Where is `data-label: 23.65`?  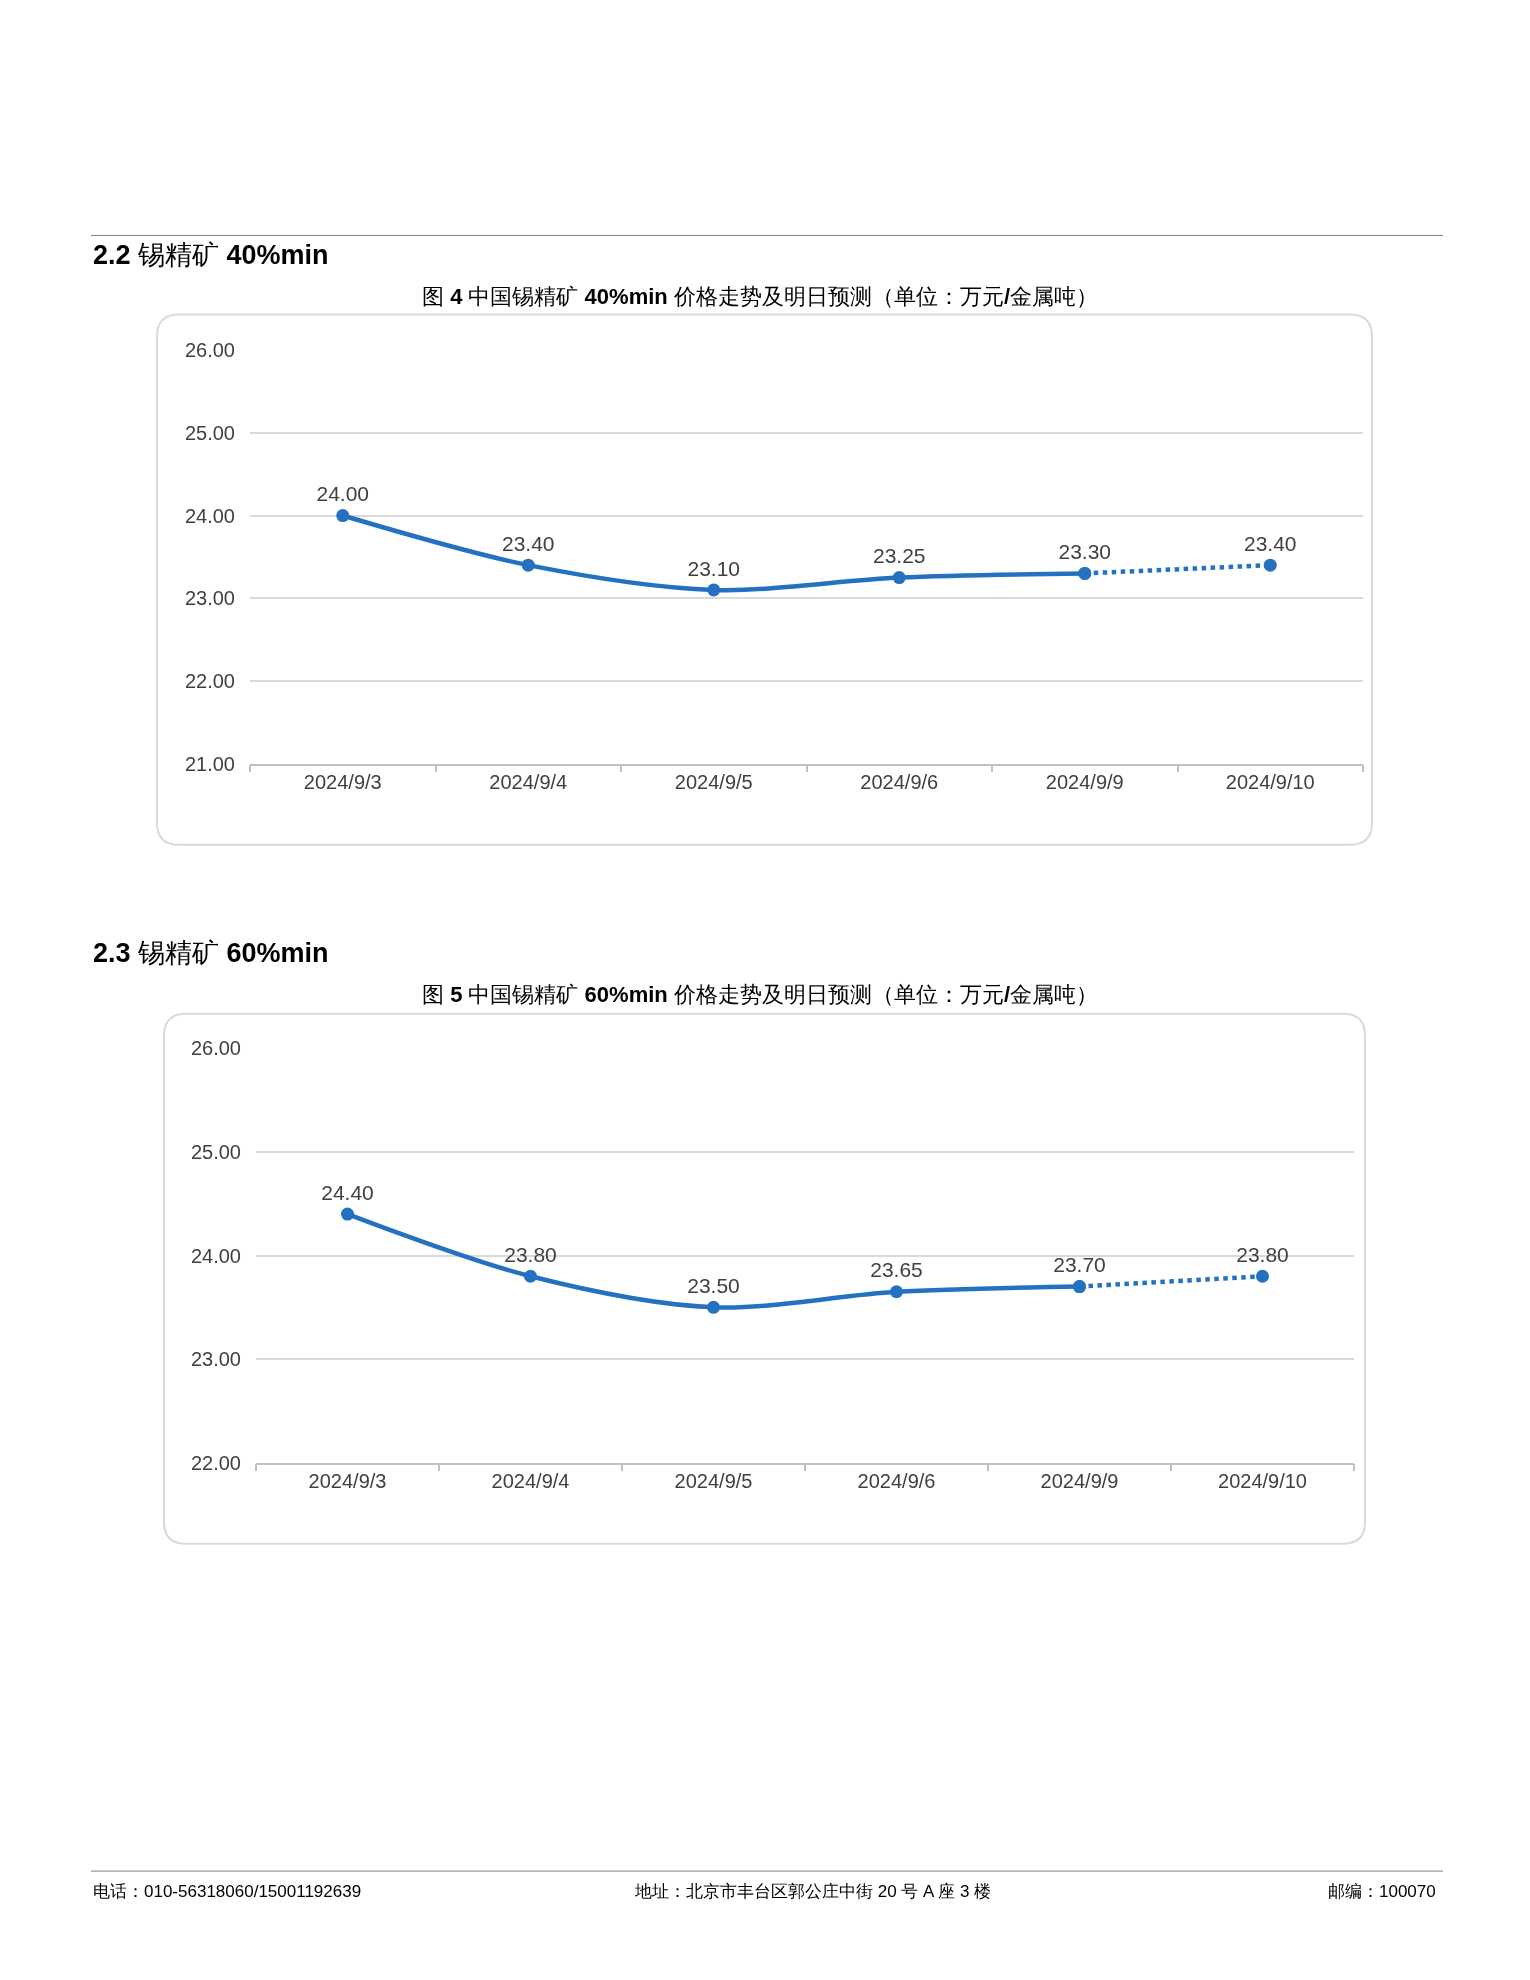 data-label: 23.65 is located at coordinates (896, 1270).